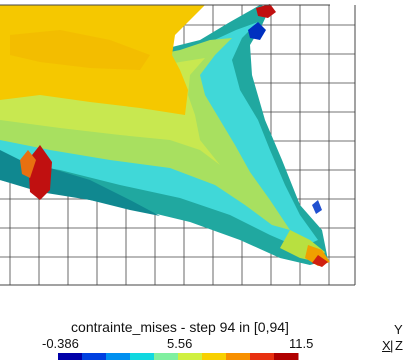  What do you see at coordinates (180, 327) in the screenshot?
I see `colorbar-title: contrainte_mises - step 94 in [0,94]` at bounding box center [180, 327].